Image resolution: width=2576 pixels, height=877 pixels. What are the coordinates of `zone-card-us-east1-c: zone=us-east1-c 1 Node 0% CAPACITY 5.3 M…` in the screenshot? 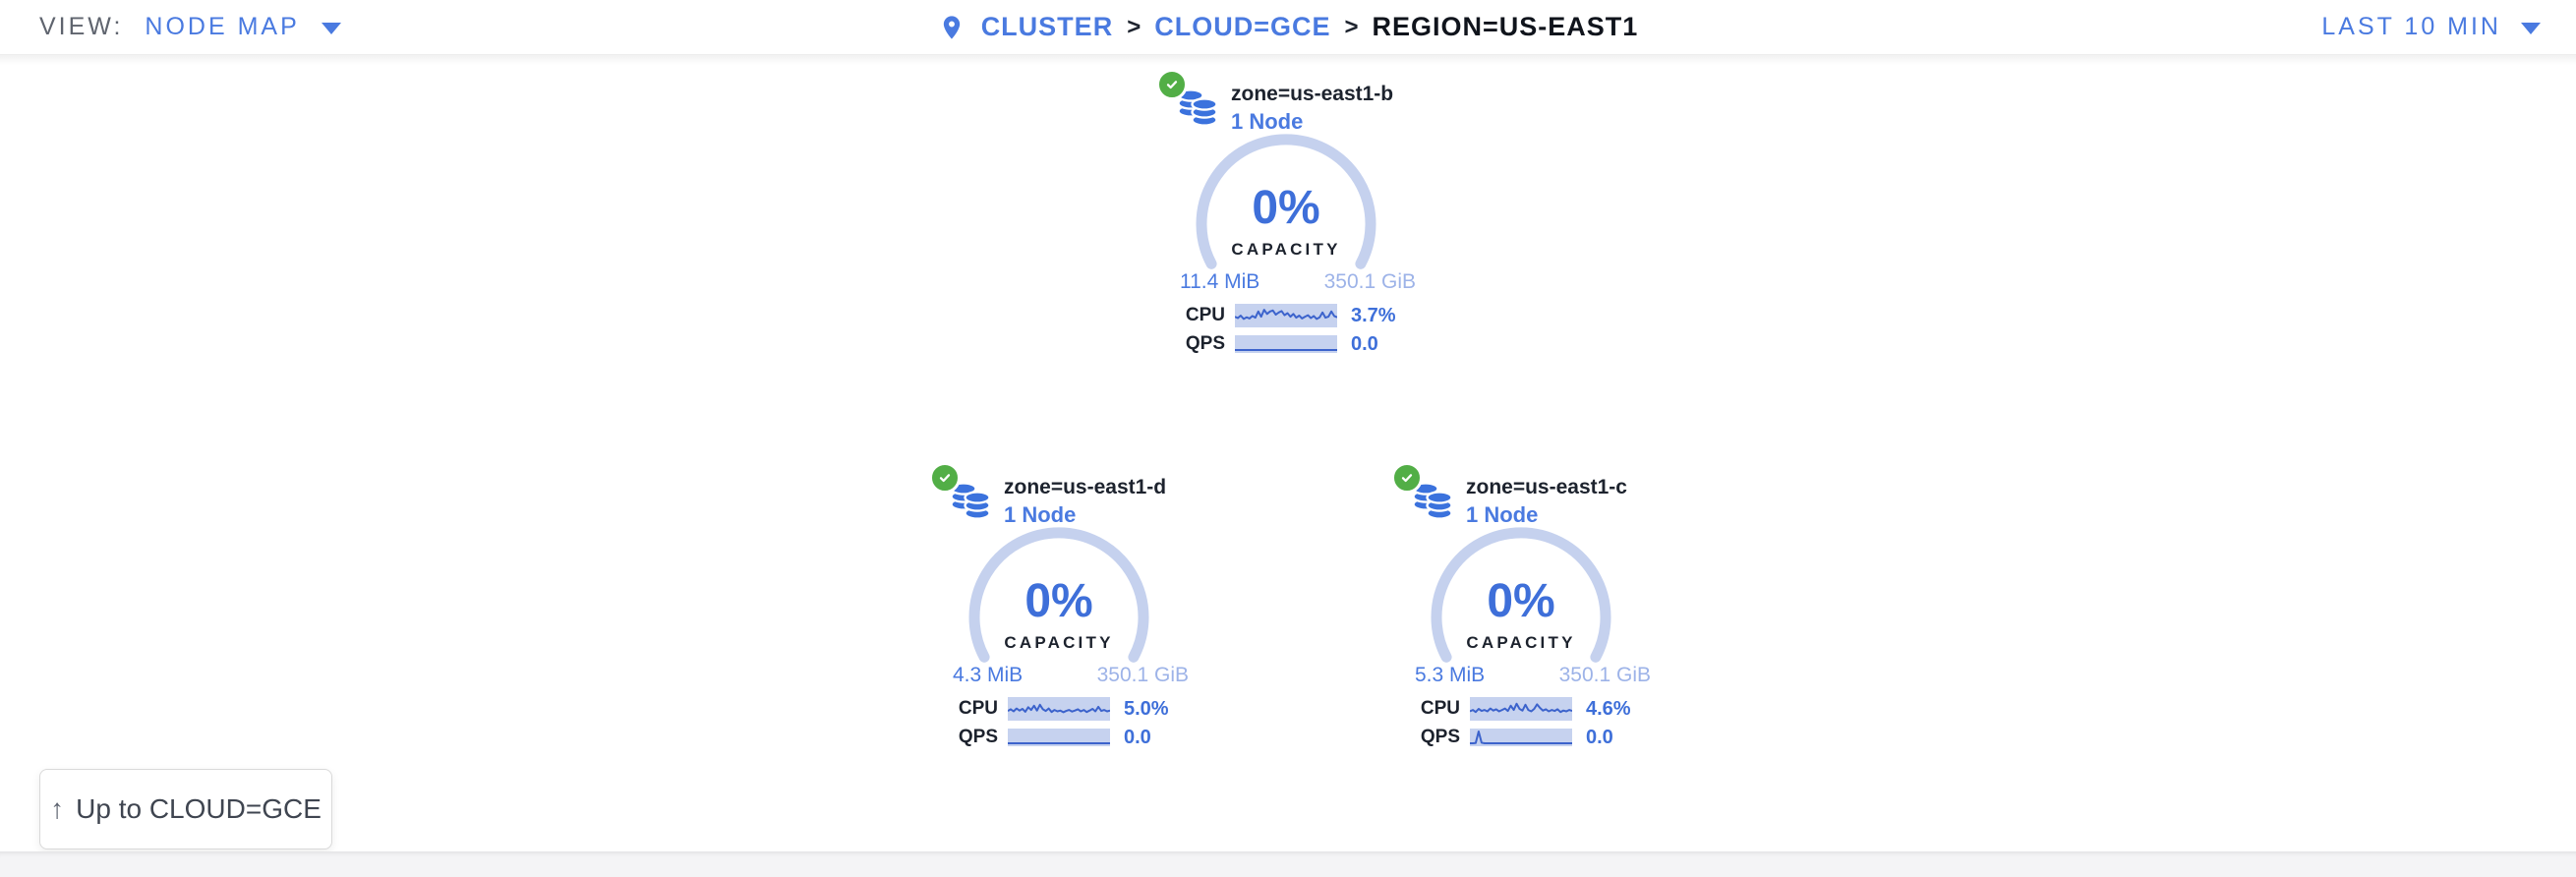 It's located at (1523, 602).